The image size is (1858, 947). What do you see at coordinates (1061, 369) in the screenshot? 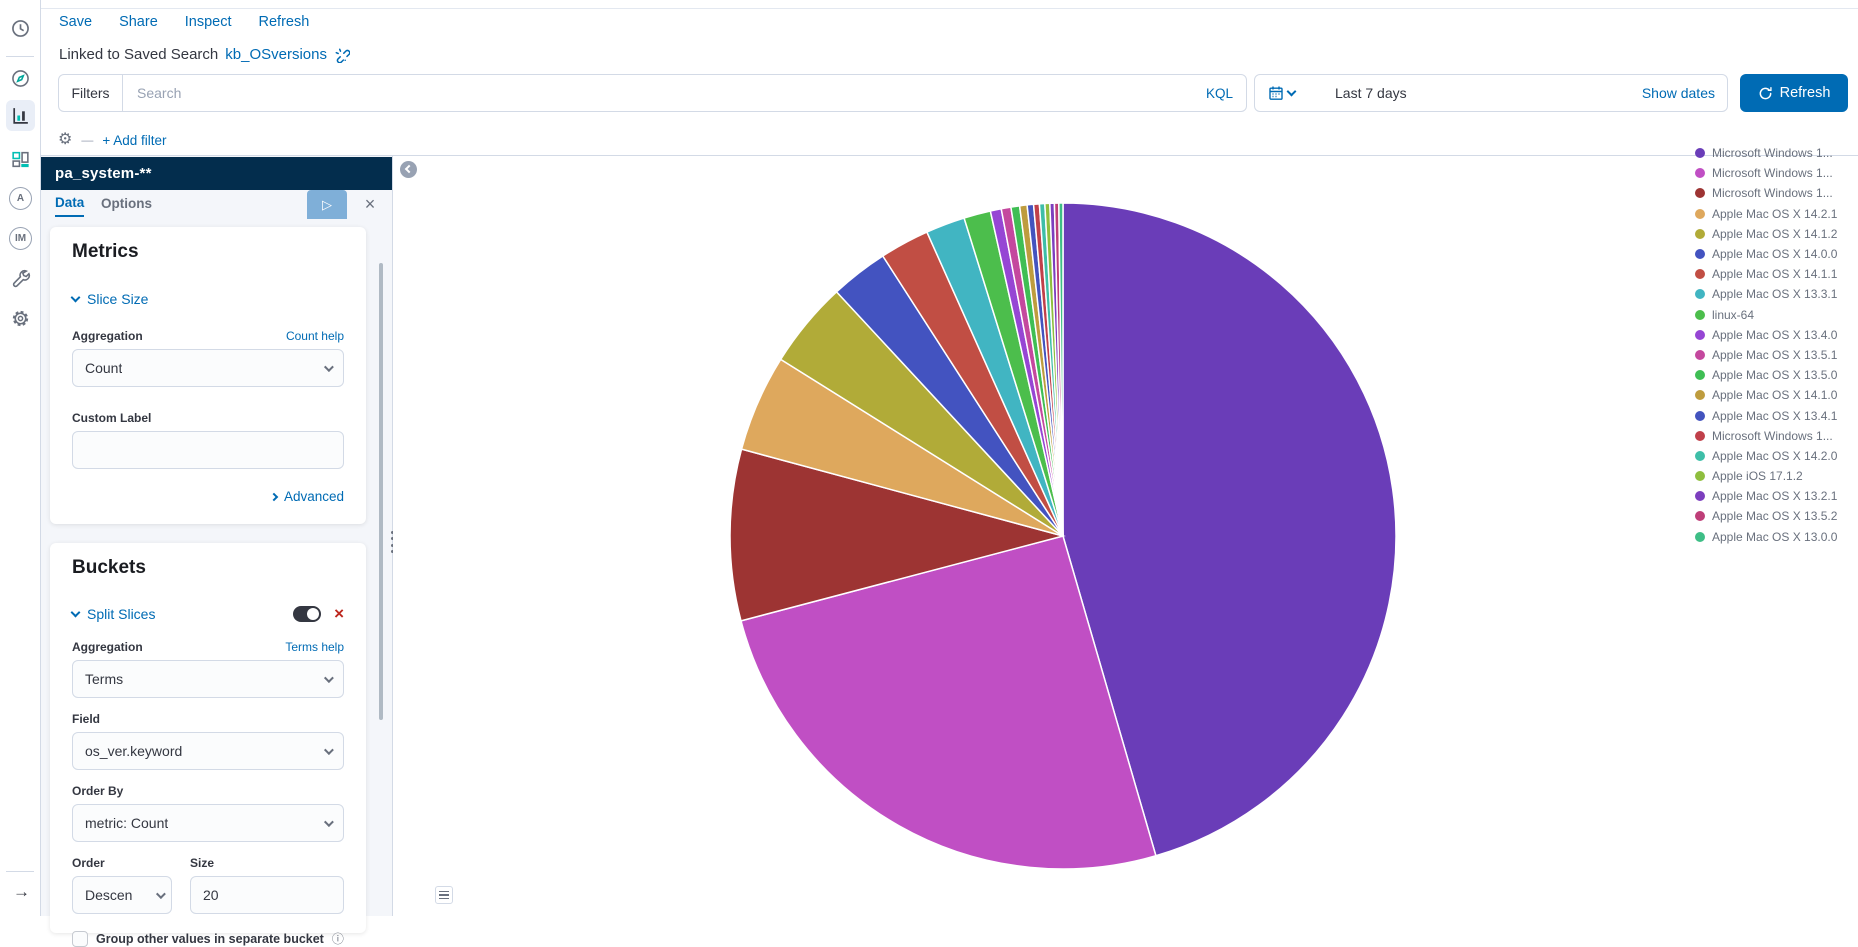
I see `pie-slice: Apple Mac OS X 13.0.0` at bounding box center [1061, 369].